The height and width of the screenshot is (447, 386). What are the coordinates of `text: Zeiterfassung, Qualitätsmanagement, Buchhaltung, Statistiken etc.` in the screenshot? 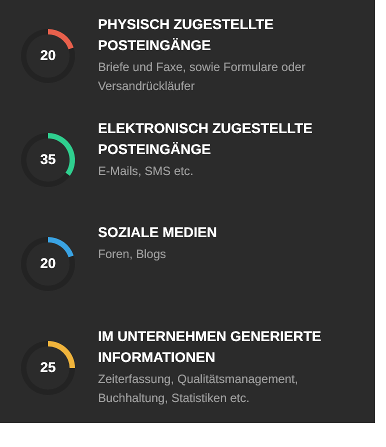 It's located at (198, 388).